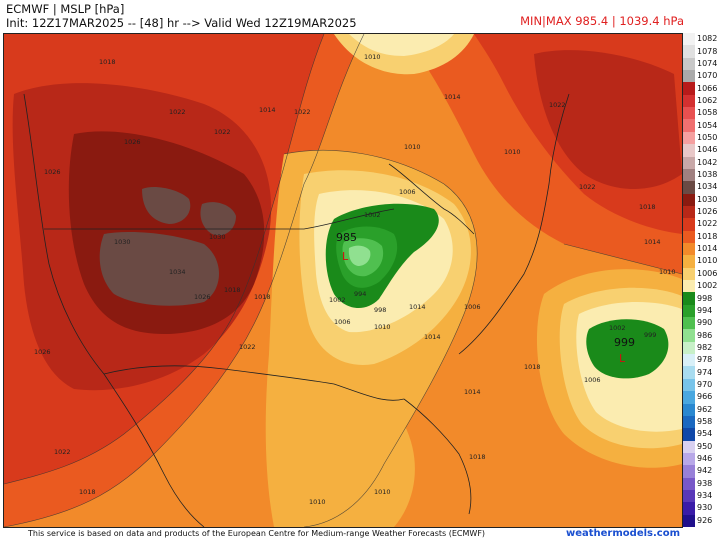 The width and height of the screenshot is (720, 540). I want to click on legend-label: 998, so click(705, 298).